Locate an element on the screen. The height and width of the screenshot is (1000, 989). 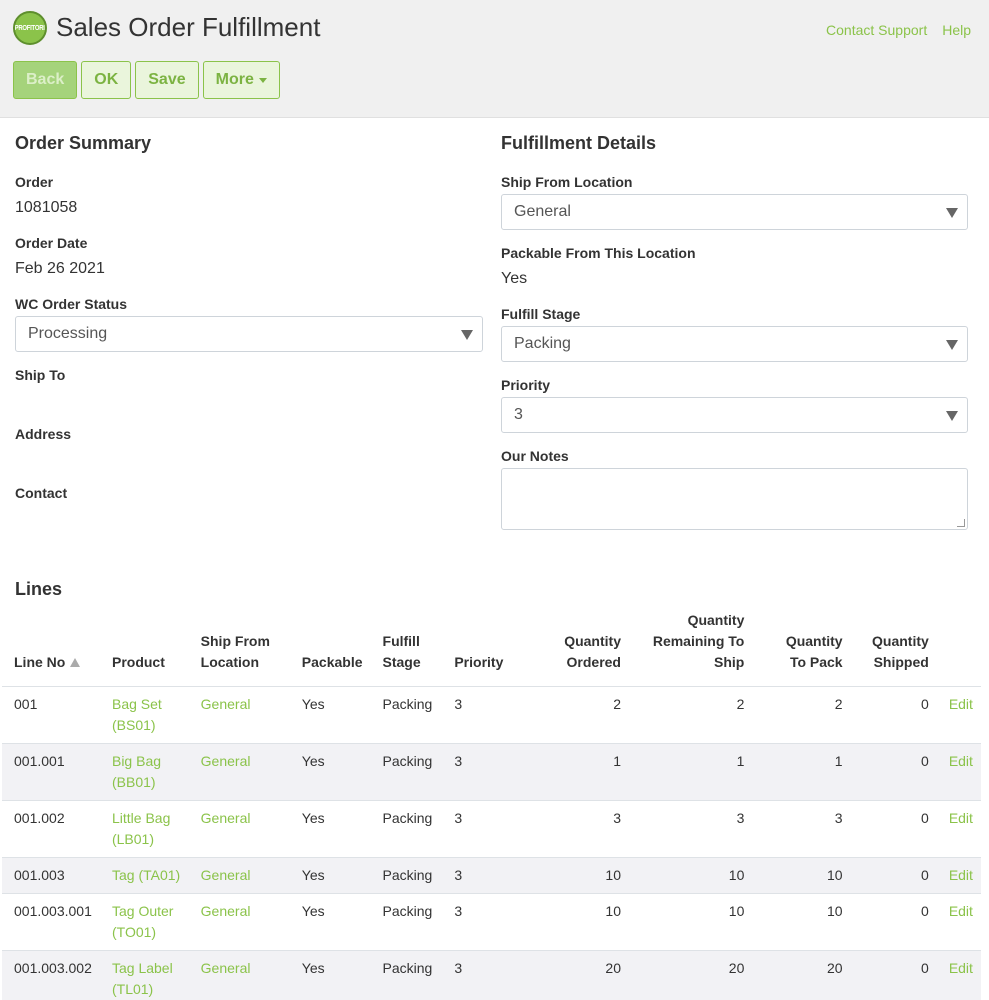
col-fulfill-stage: Fulfill Stage is located at coordinates (406, 648).